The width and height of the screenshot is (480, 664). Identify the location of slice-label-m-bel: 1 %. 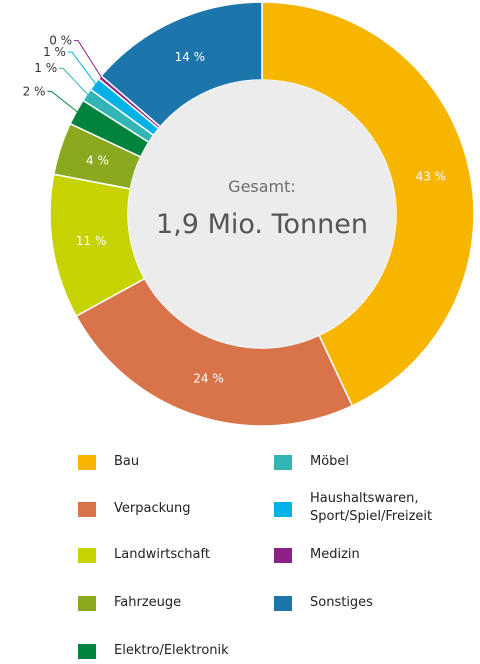
(45, 68).